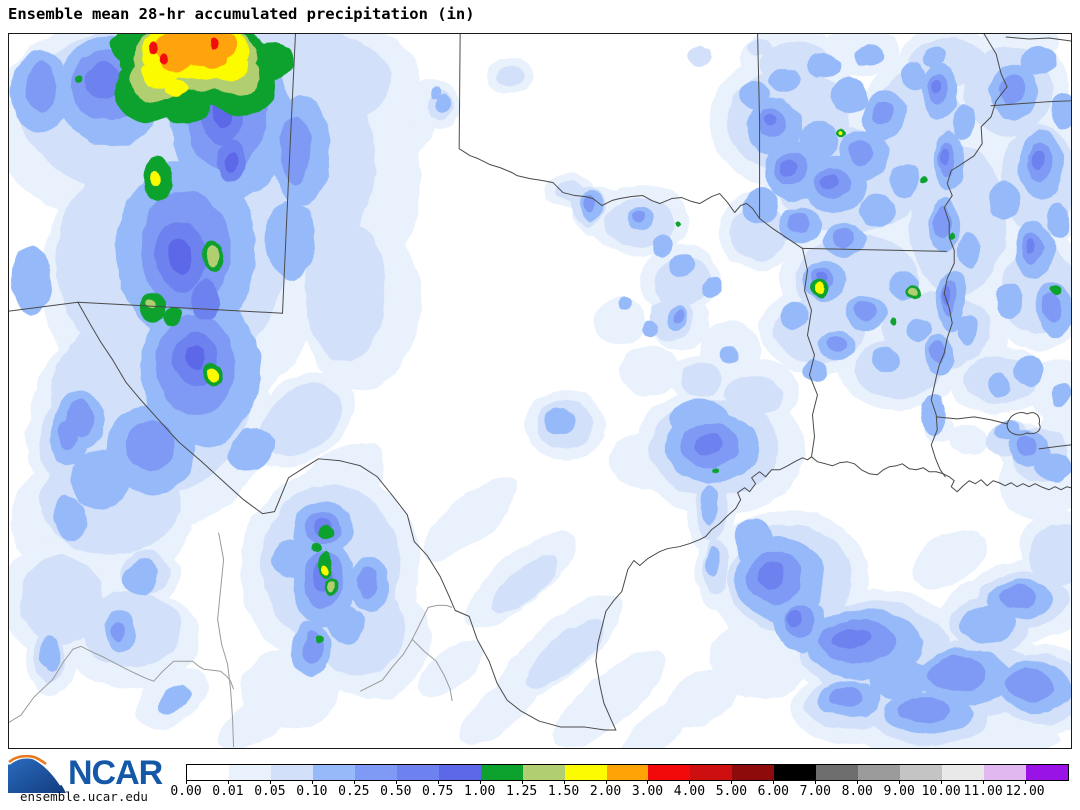  What do you see at coordinates (689, 791) in the screenshot?
I see `colorbar-label: 4.00` at bounding box center [689, 791].